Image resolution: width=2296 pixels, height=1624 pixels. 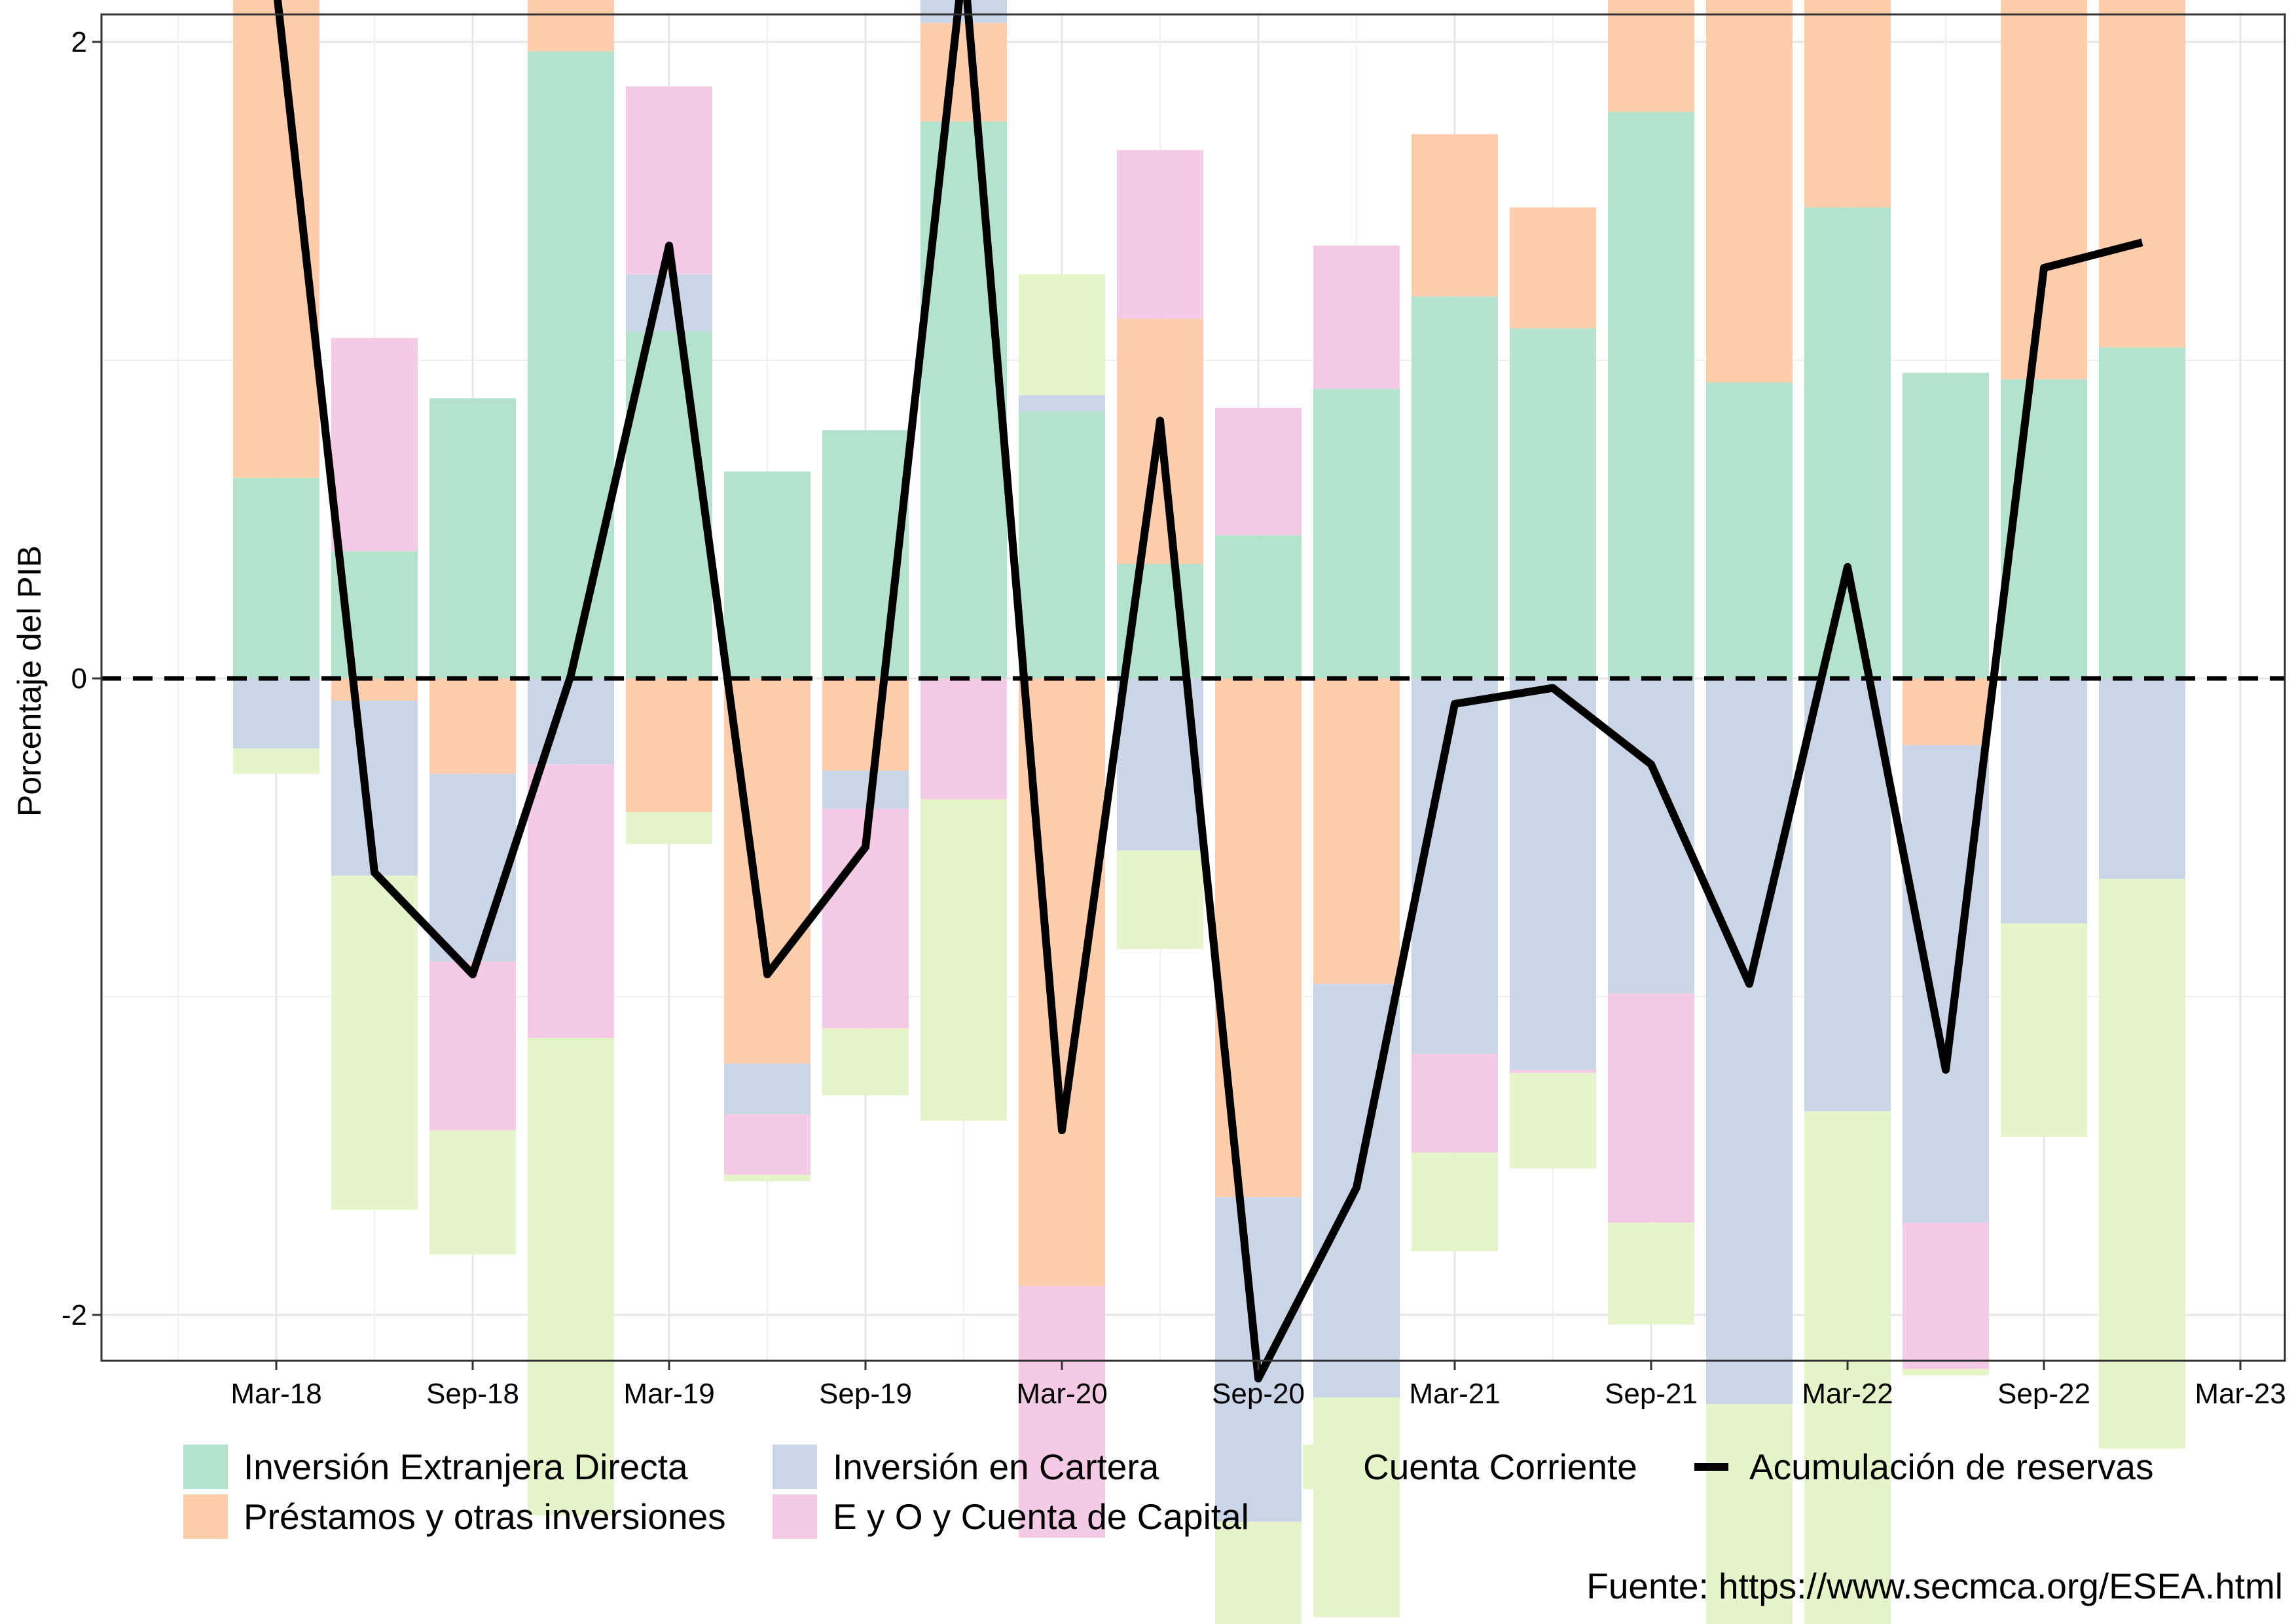 I want to click on legend-item: Inversión en Cartera, so click(x=1038, y=1467).